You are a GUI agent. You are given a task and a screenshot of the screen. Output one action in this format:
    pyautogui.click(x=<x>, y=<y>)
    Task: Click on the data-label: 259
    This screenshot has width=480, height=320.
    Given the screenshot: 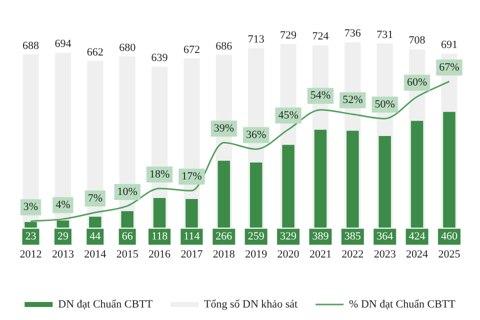 What is the action you would take?
    pyautogui.click(x=256, y=236)
    